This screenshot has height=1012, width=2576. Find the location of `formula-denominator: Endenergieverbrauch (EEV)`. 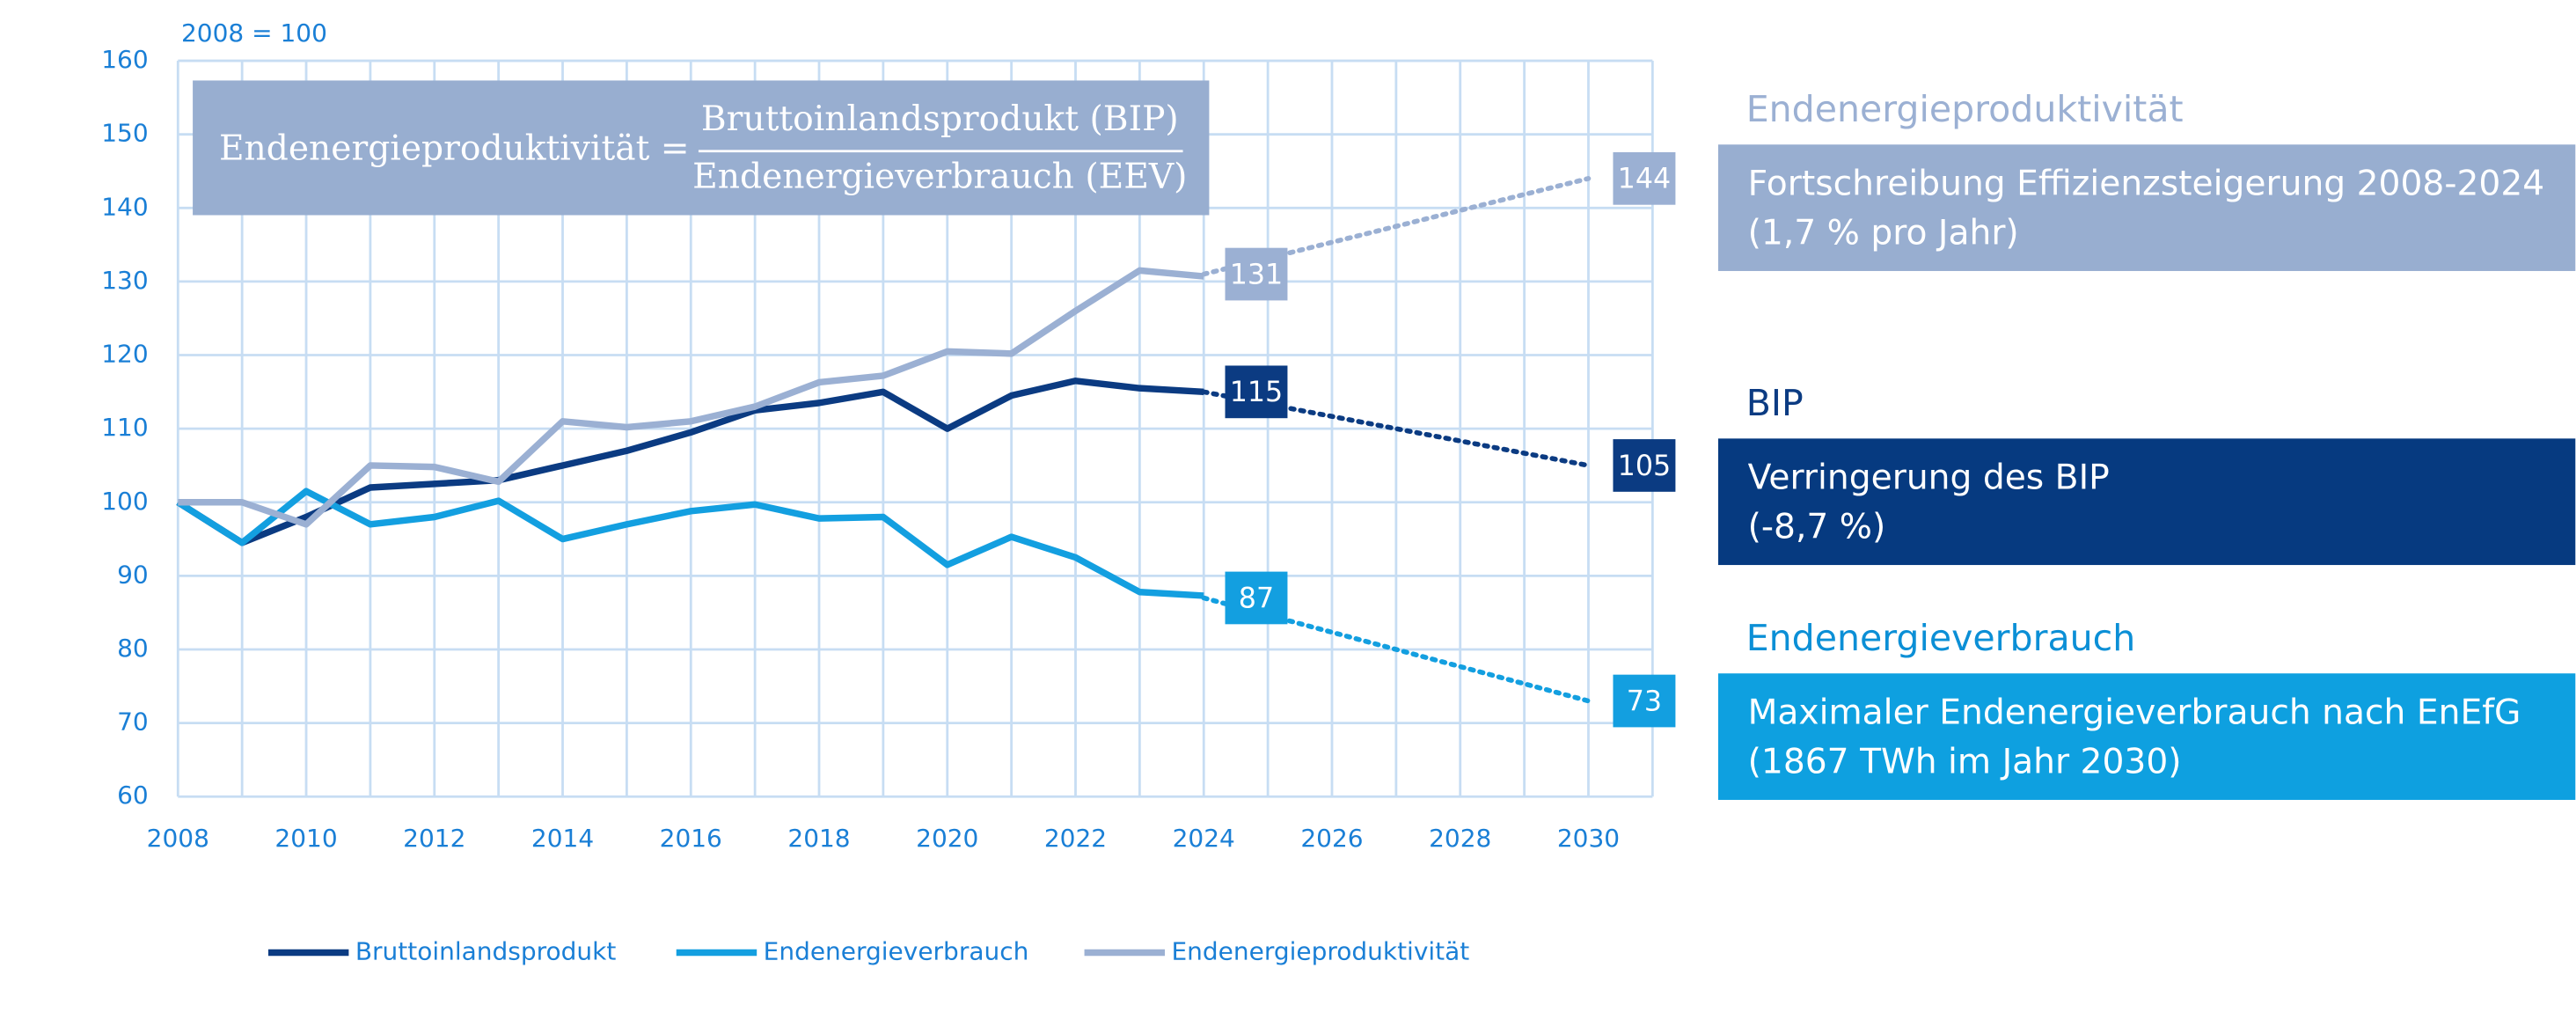

formula-denominator: Endenergieverbrauch (EEV) is located at coordinates (939, 177).